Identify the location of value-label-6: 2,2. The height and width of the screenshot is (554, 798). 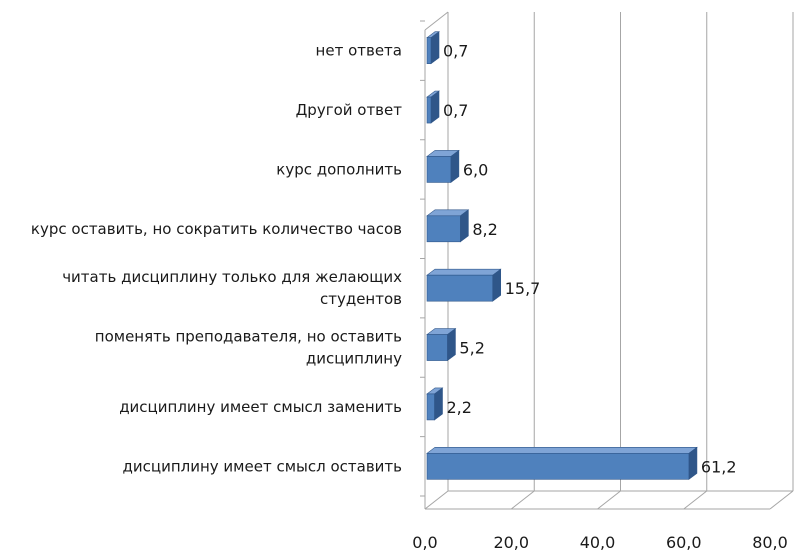
(458, 407).